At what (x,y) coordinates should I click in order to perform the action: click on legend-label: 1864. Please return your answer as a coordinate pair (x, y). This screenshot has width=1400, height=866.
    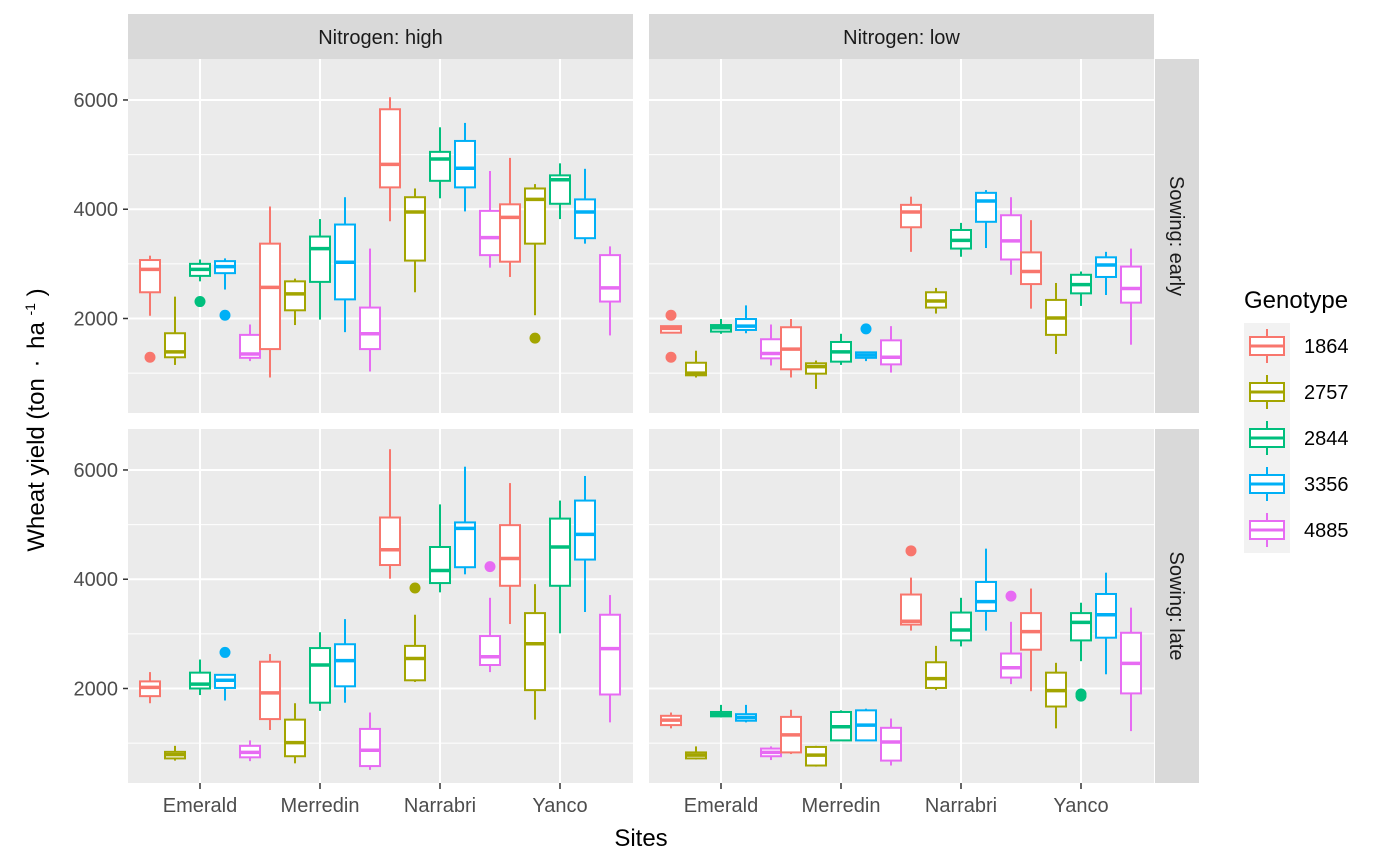
    Looking at the image, I should click on (1326, 347).